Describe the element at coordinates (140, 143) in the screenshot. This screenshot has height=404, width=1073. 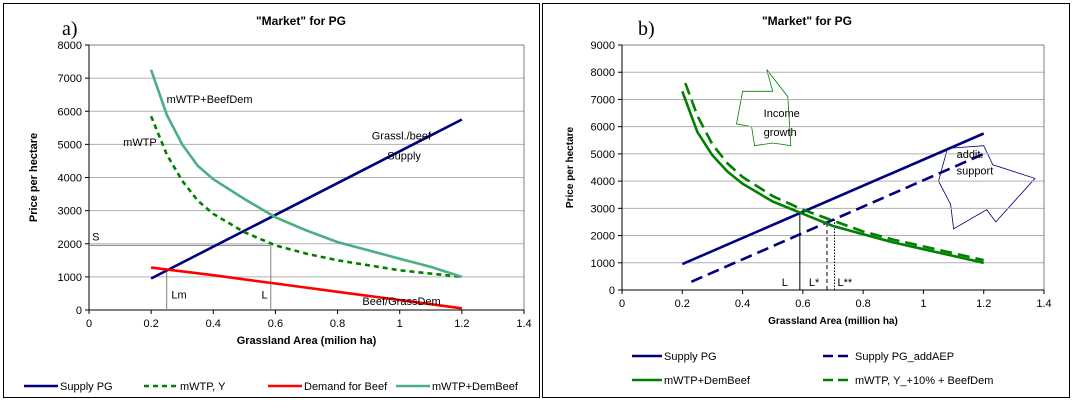
I see `annotation-label: mWTP` at that location.